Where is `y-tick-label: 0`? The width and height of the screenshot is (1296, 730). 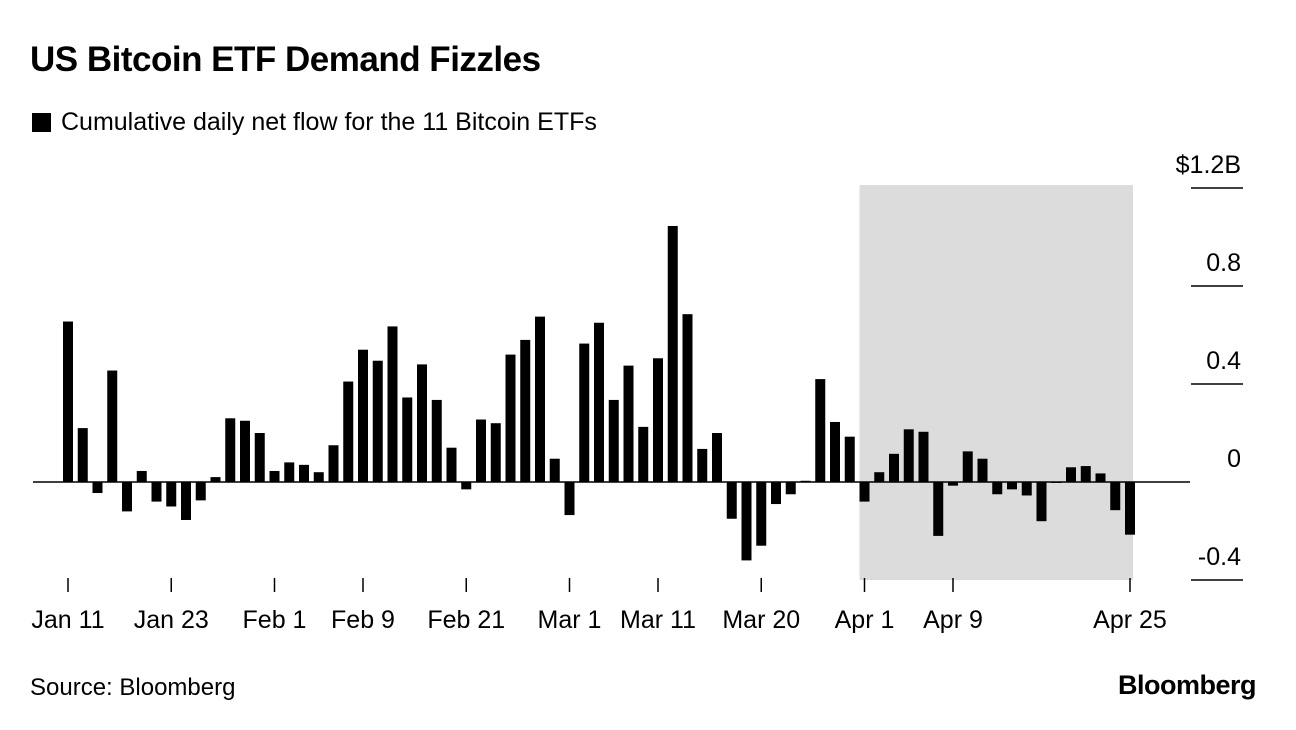
y-tick-label: 0 is located at coordinates (1234, 459).